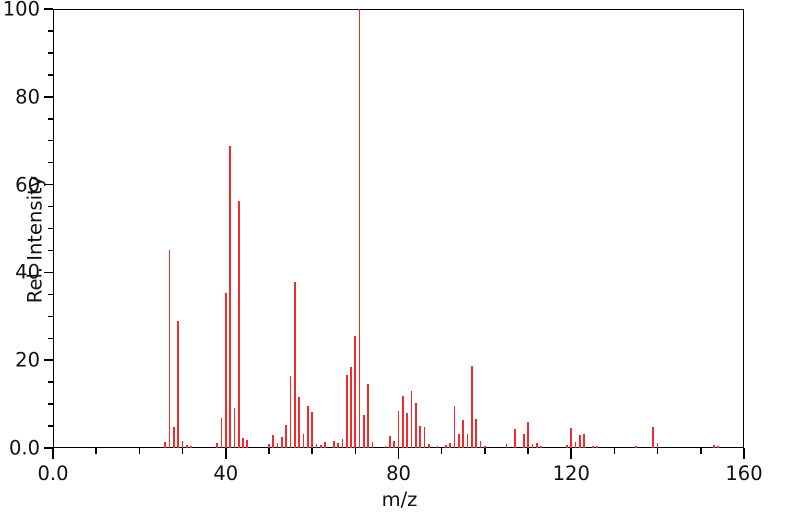  What do you see at coordinates (53, 473) in the screenshot?
I see `x-tick-label: 0.0` at bounding box center [53, 473].